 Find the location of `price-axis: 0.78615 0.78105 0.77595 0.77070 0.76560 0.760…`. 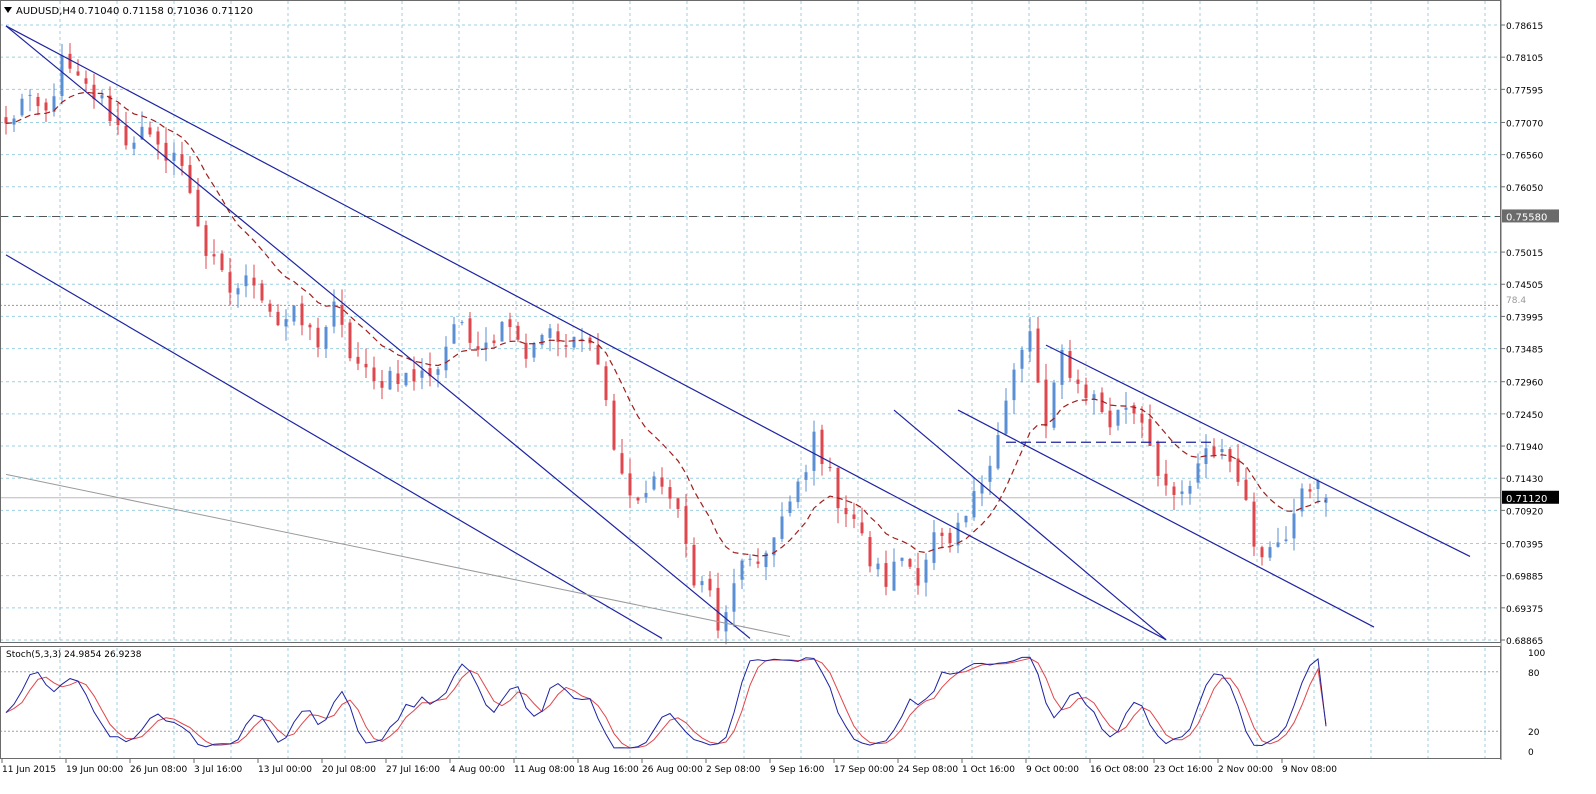

price-axis: 0.78615 0.78105 0.77595 0.77070 0.76560 0.760… is located at coordinates (1521, 380).